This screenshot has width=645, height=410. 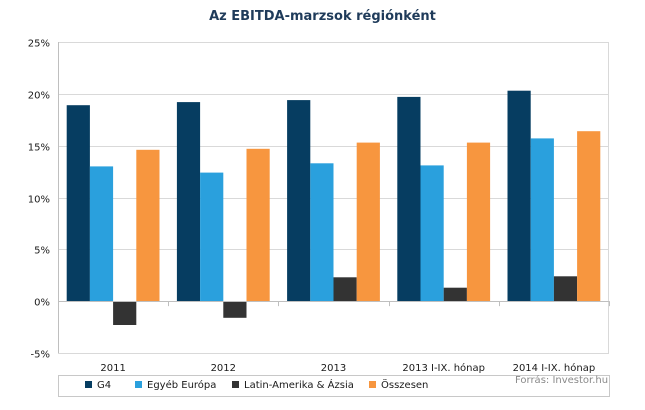 I want to click on legend-label-egyeb-europa: Egyéb Európa, so click(x=182, y=385).